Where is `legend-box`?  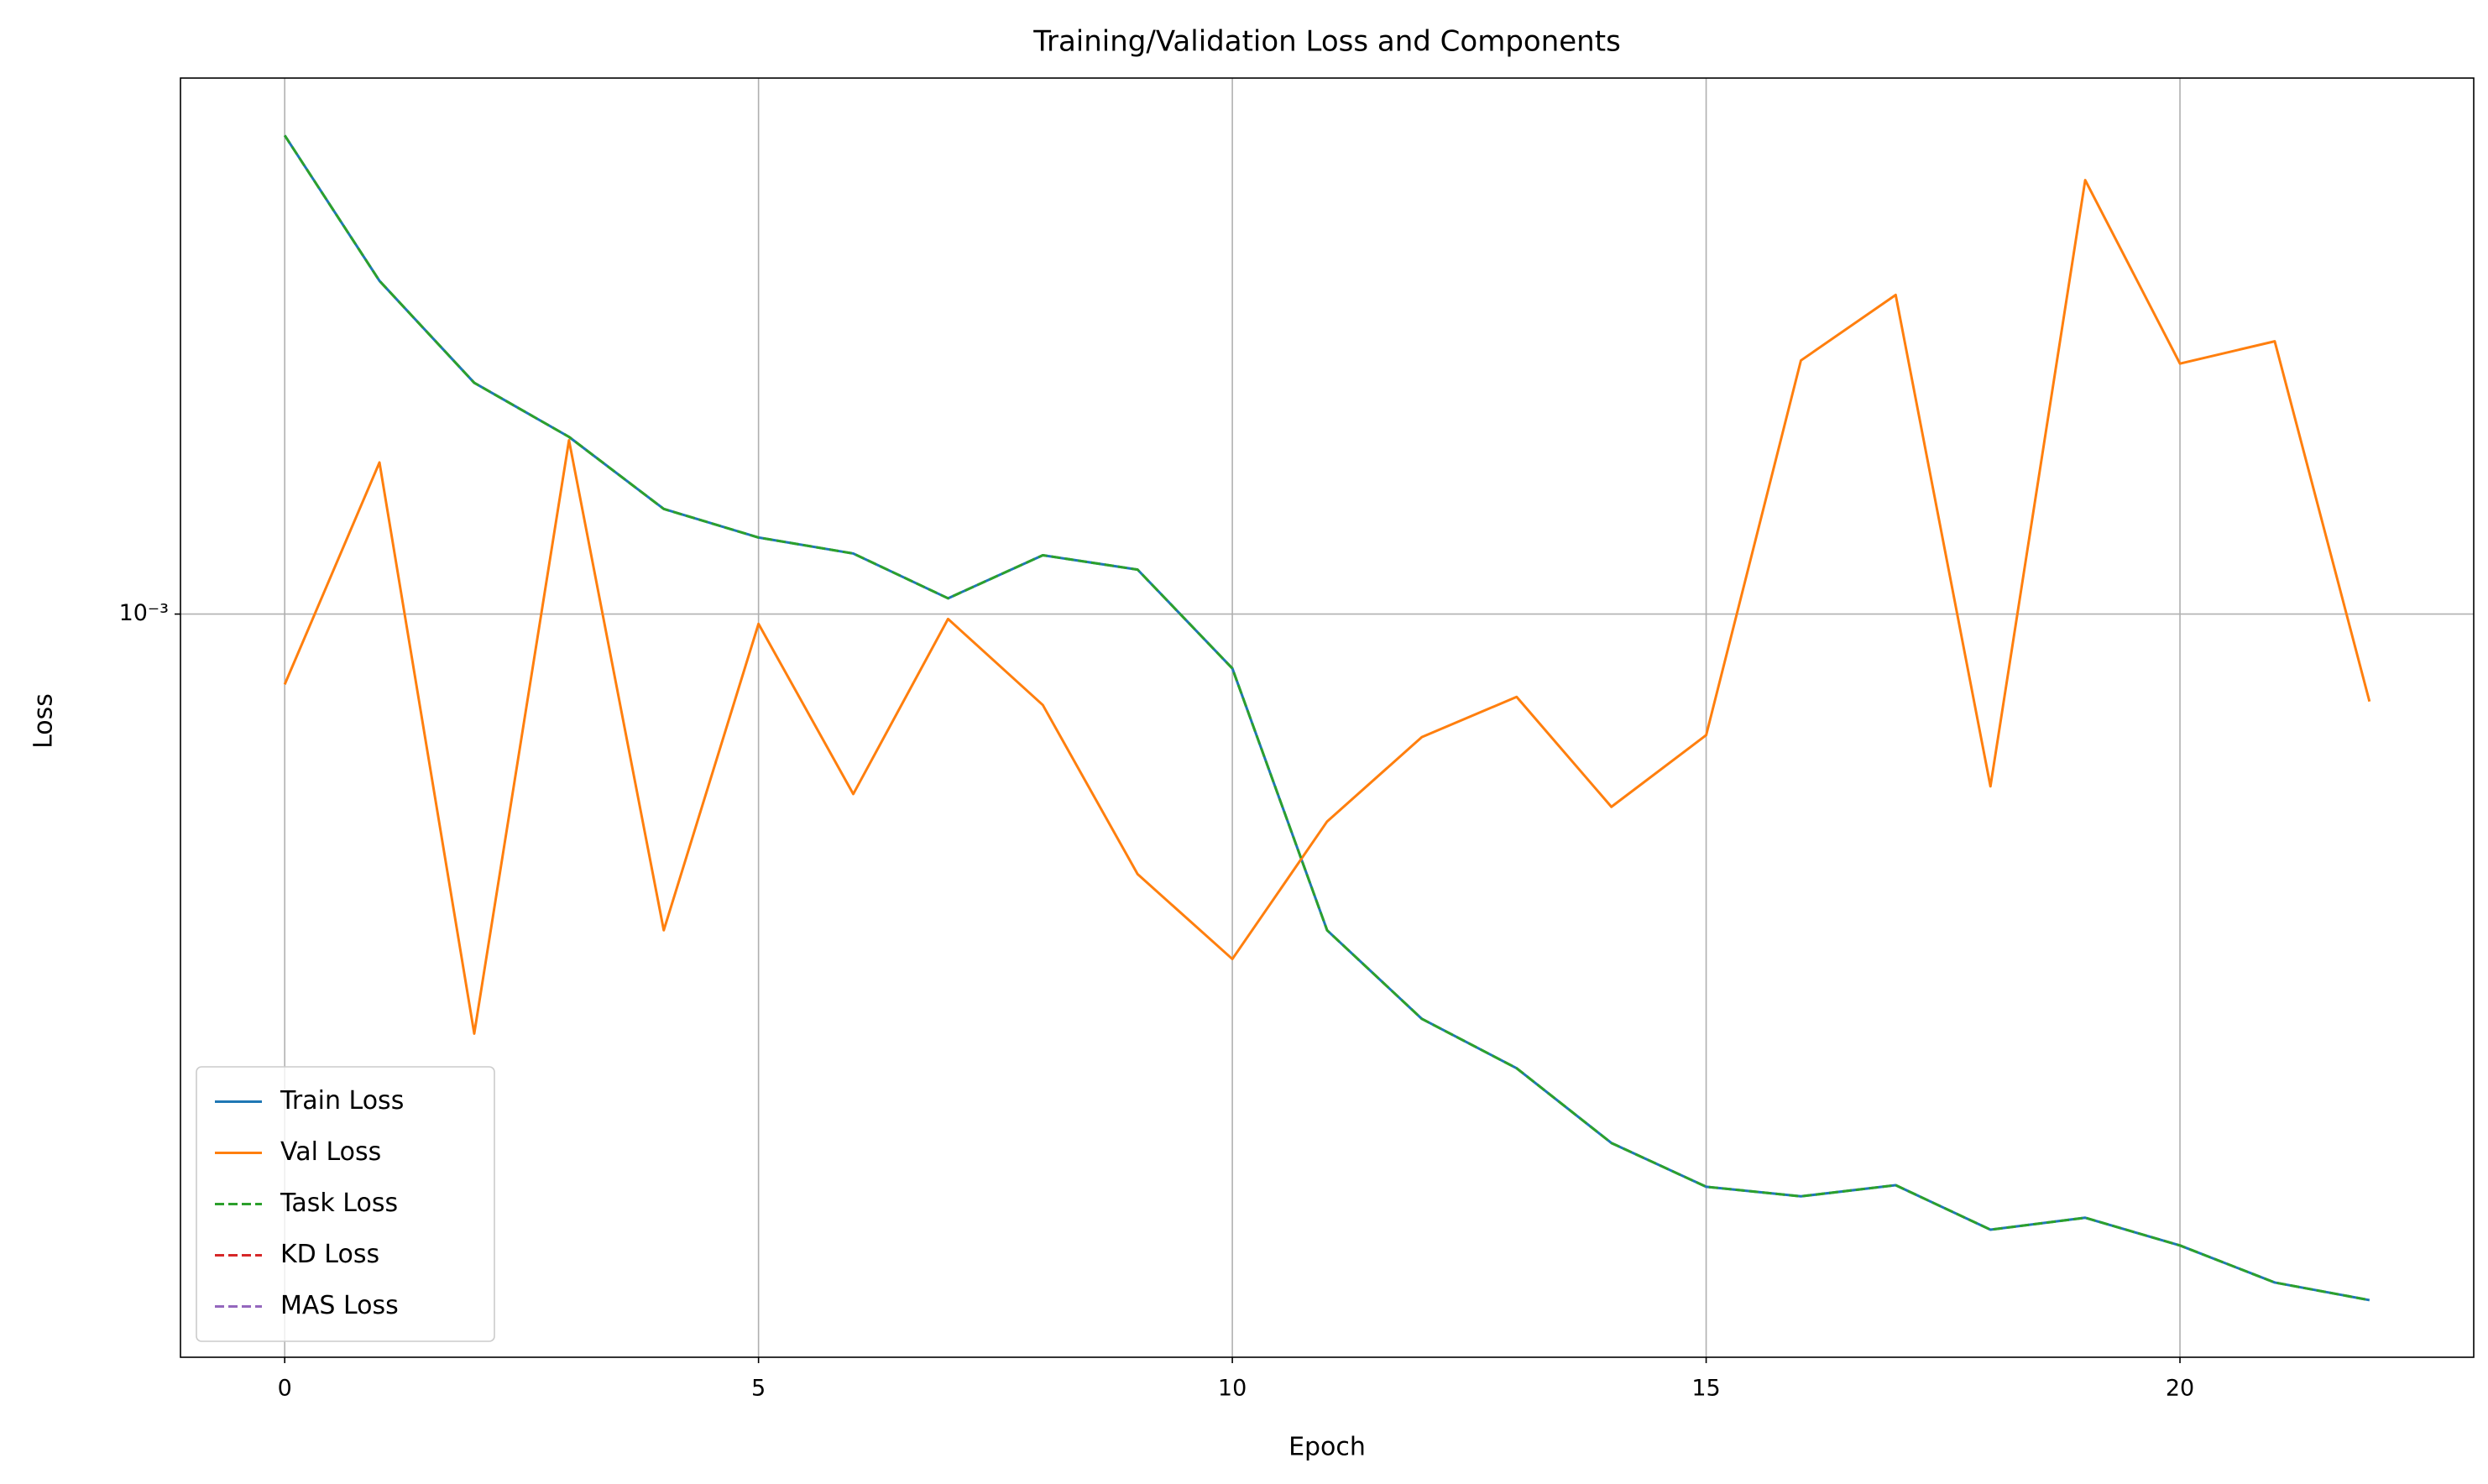
legend-box is located at coordinates (345, 1204).